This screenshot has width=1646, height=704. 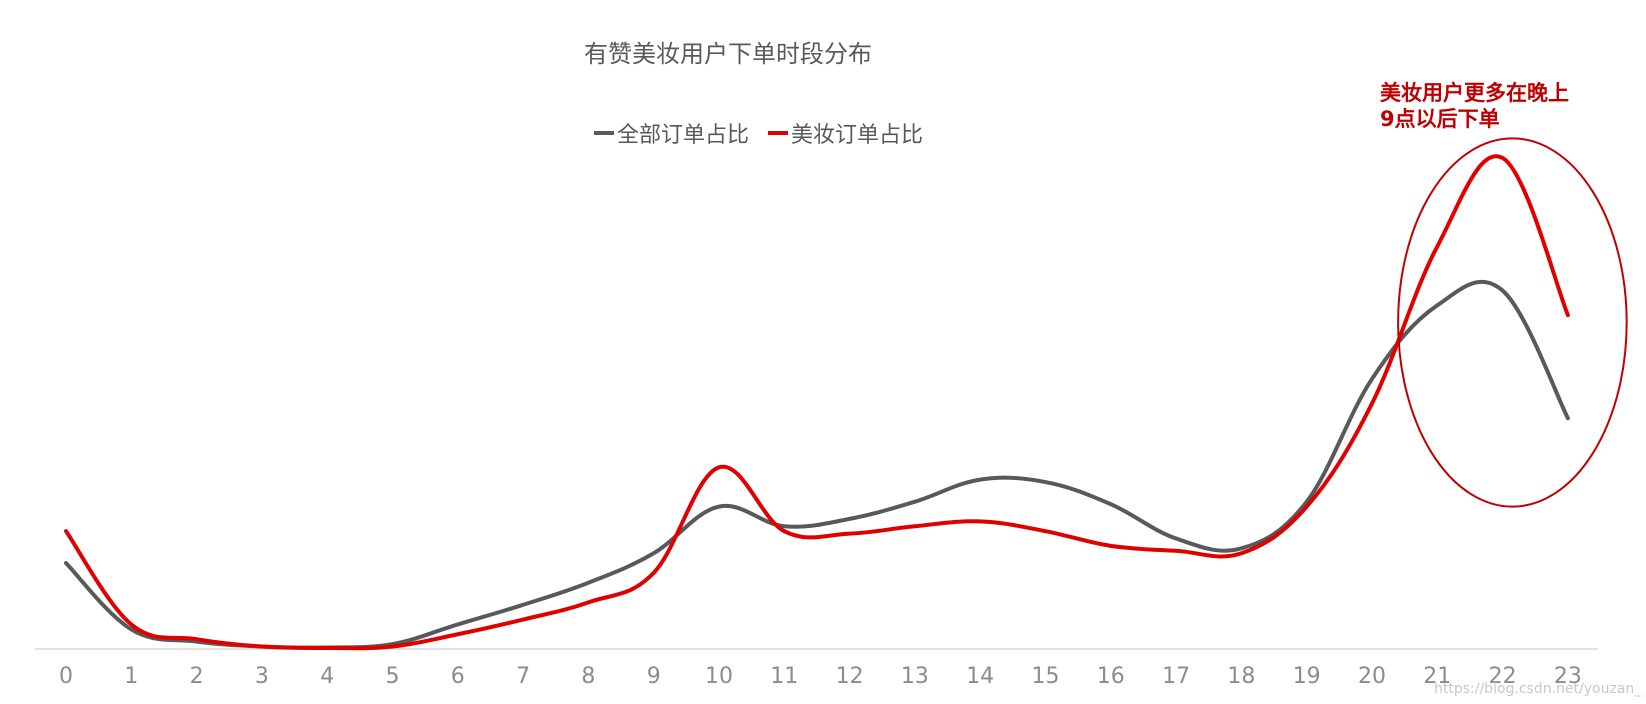 I want to click on x-tick-label: 13, so click(x=915, y=676).